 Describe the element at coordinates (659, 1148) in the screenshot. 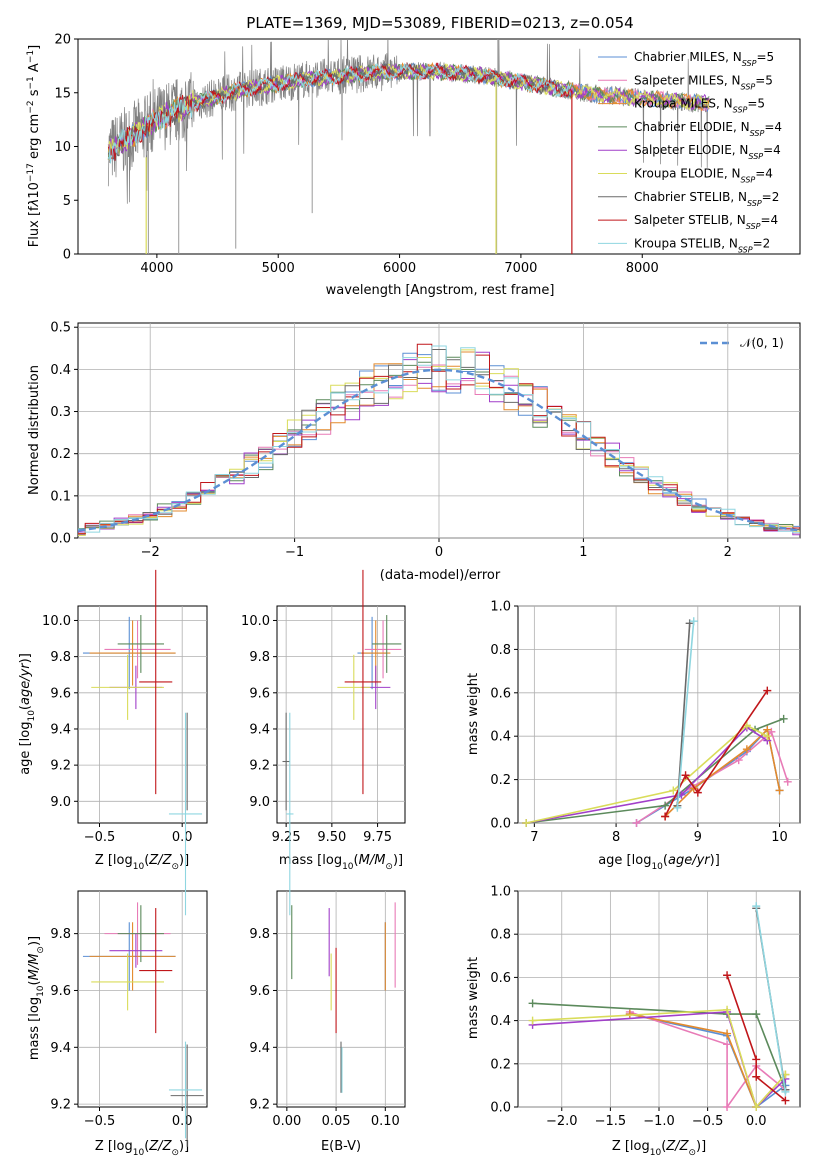

I see `weight-vs-metallicity-xlabel: Z [log10(Z/Z⊙)]` at that location.